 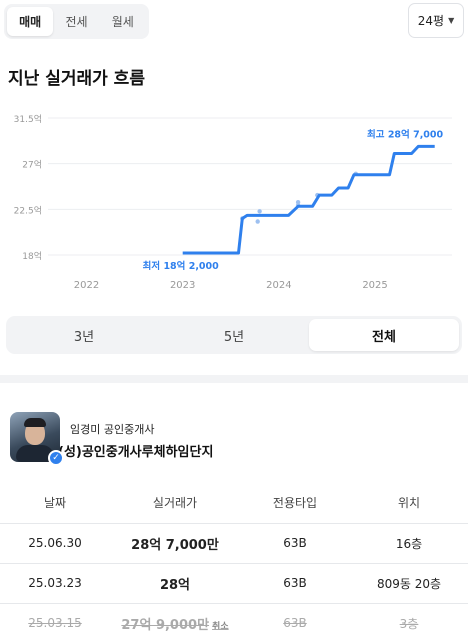 I want to click on canceled-badge: 취소, so click(x=220, y=626).